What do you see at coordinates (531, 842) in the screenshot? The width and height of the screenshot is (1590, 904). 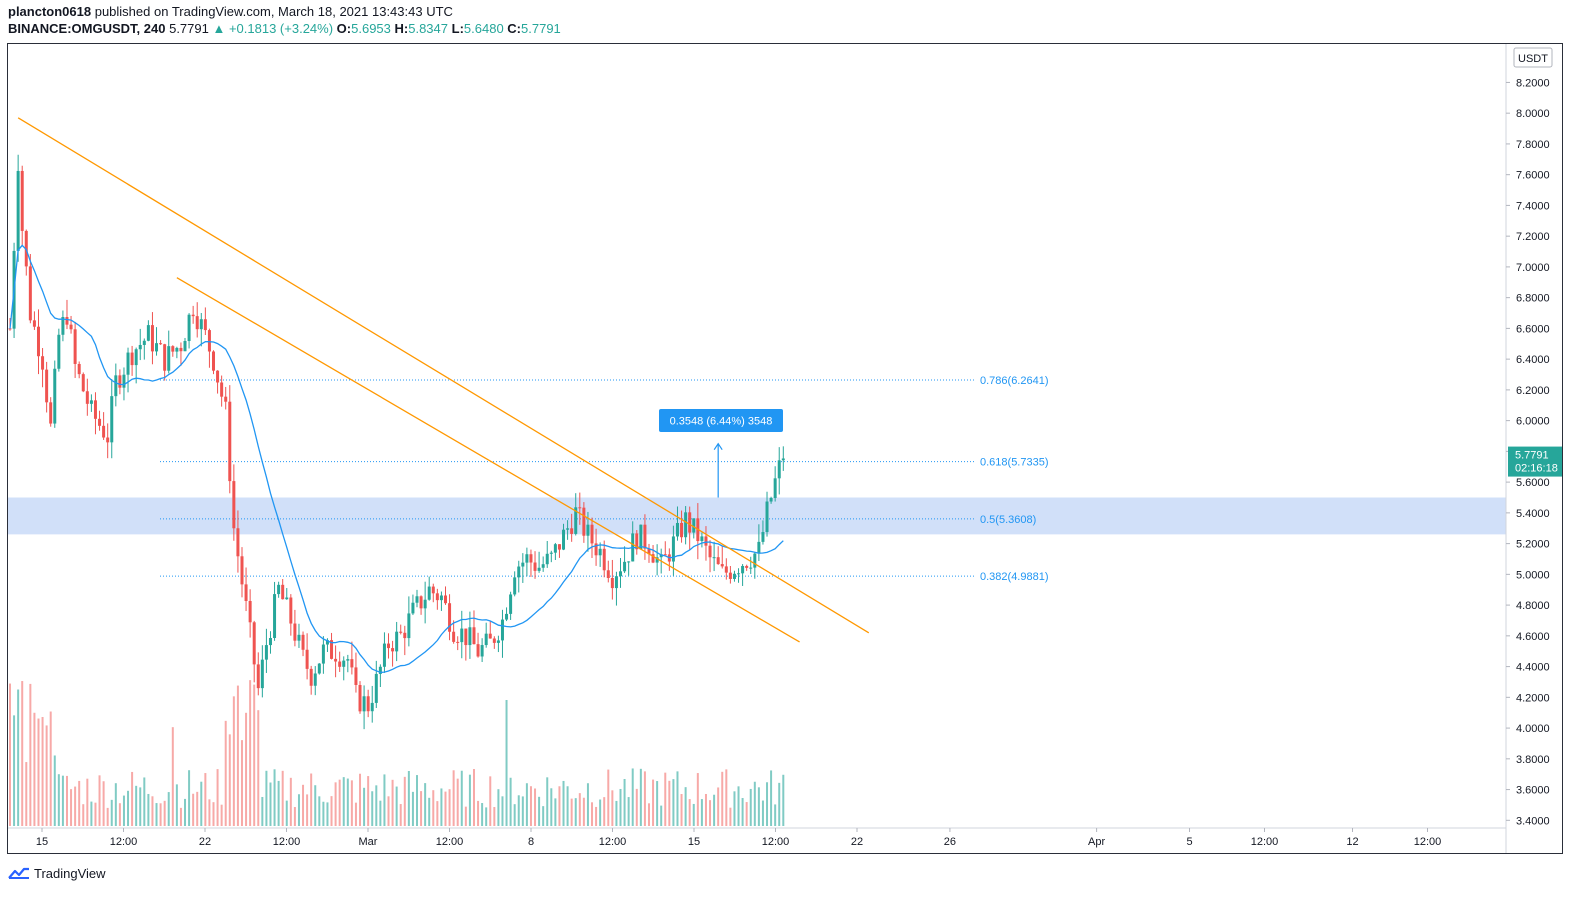 I see `time-tick-label: 8` at bounding box center [531, 842].